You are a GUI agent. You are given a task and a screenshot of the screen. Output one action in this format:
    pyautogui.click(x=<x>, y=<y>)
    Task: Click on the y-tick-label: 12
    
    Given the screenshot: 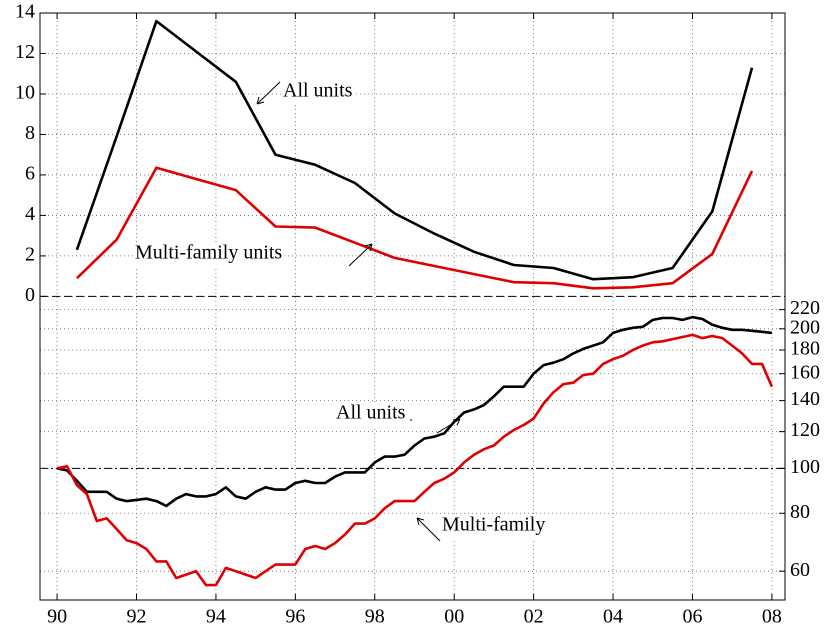 What is the action you would take?
    pyautogui.click(x=25, y=52)
    